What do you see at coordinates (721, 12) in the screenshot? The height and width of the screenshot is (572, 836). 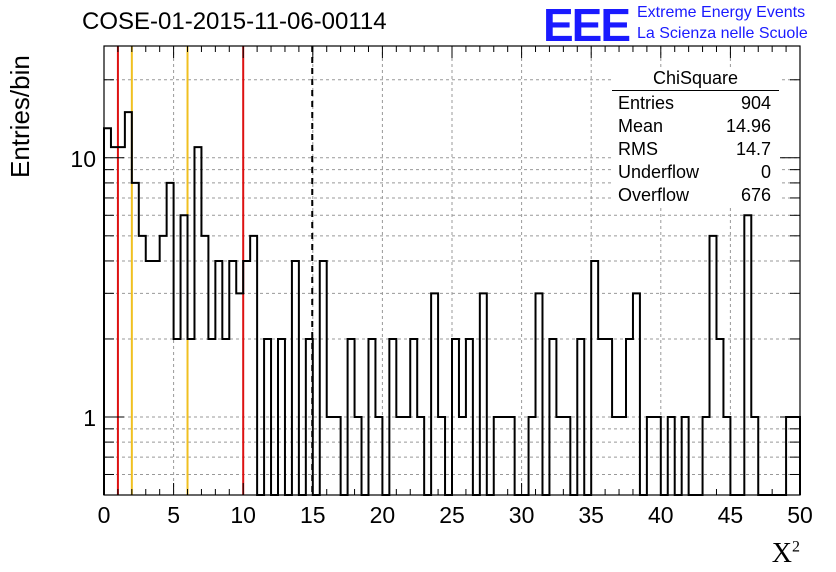 I see `logo-line-1: Extreme Energy Events` at bounding box center [721, 12].